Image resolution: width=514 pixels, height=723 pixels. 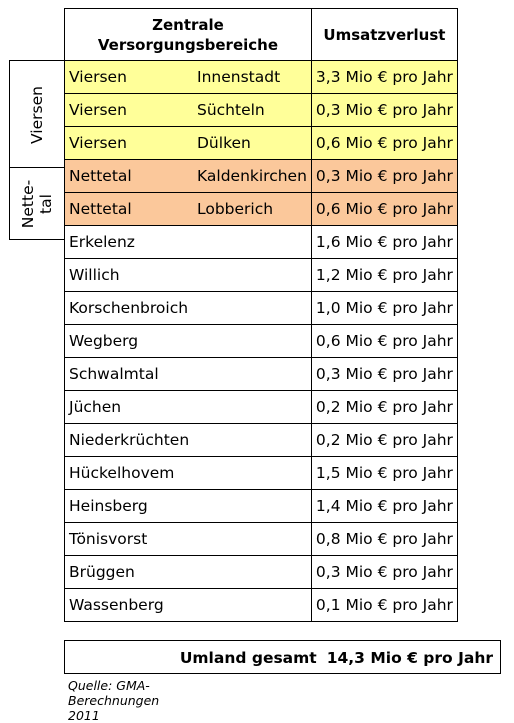 I want to click on table-row: Hückelhovem 1,5 Mio € pro Jahr, so click(x=261, y=473).